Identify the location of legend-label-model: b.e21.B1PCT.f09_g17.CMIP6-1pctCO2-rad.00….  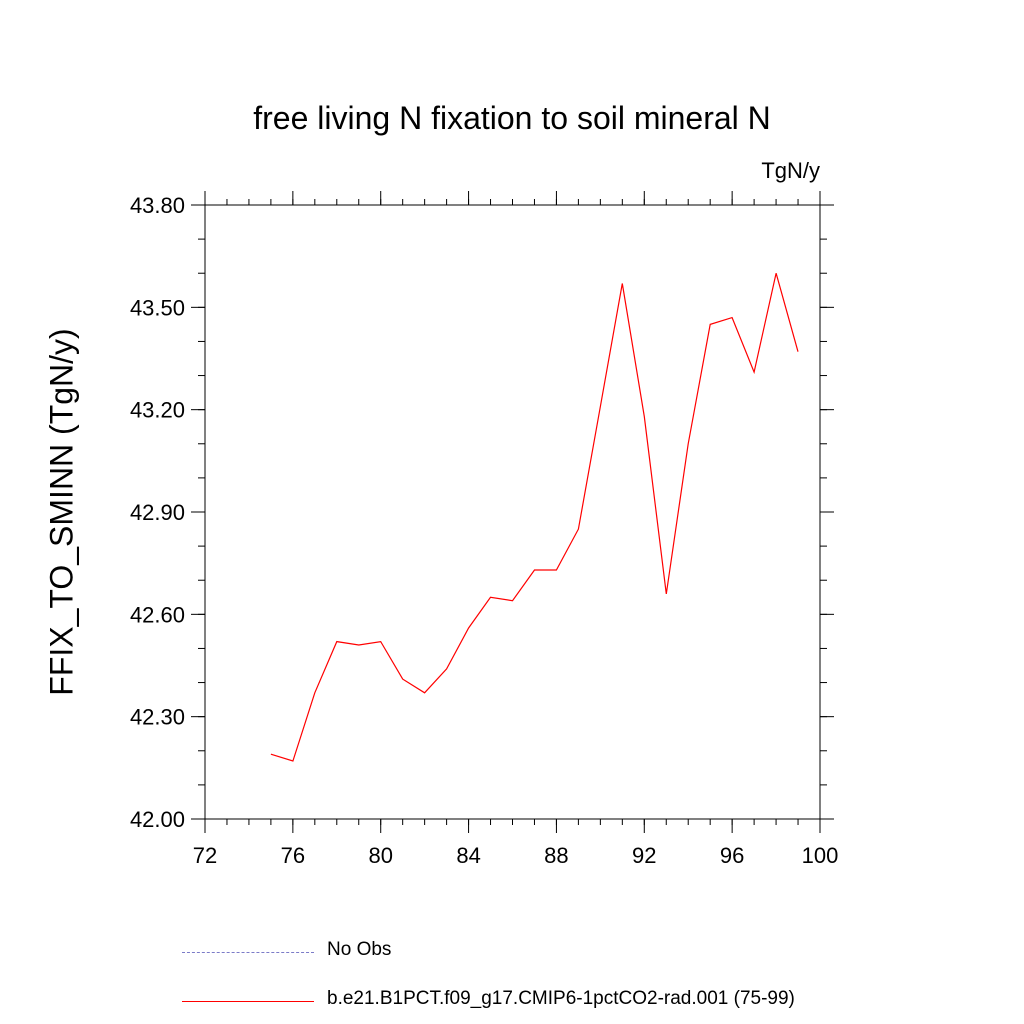
(561, 998).